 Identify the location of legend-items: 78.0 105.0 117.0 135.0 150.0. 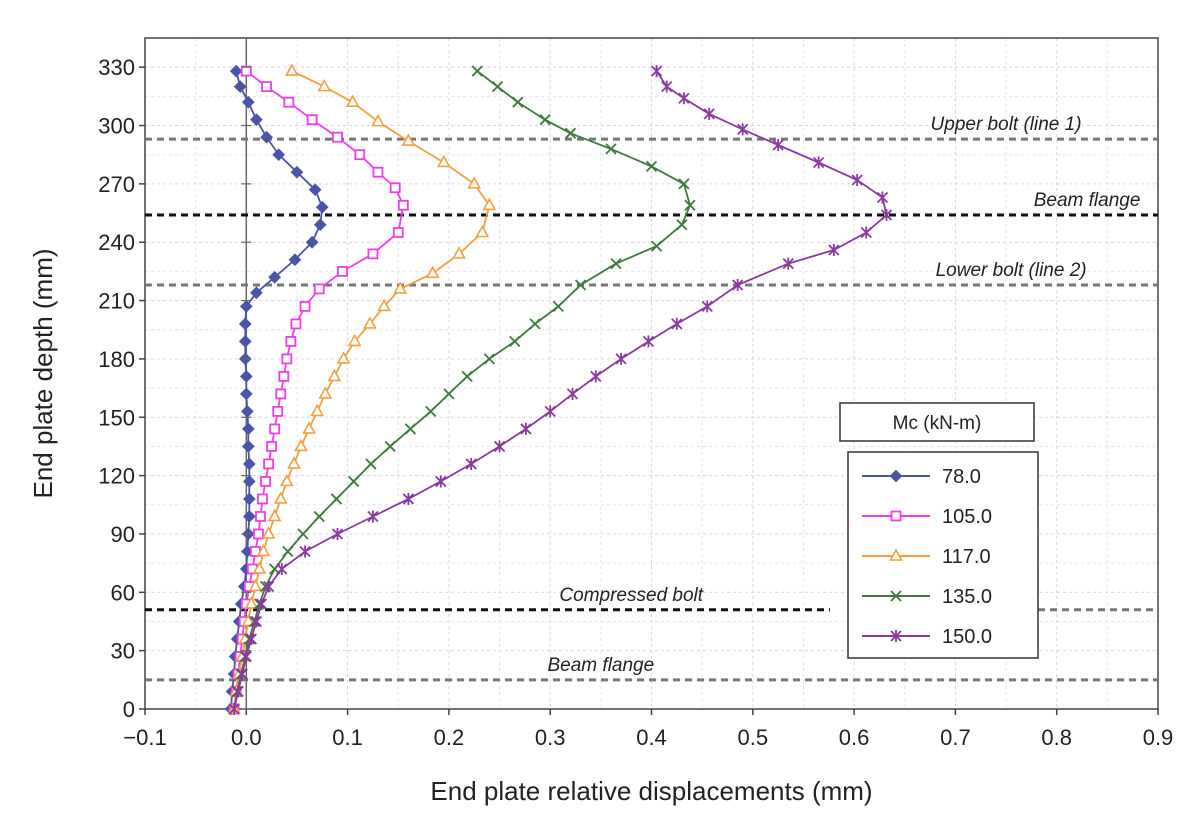
(927, 557).